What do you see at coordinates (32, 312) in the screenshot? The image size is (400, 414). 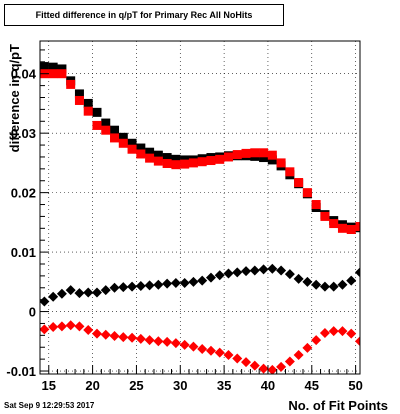 I see `y-tick-label: 0` at bounding box center [32, 312].